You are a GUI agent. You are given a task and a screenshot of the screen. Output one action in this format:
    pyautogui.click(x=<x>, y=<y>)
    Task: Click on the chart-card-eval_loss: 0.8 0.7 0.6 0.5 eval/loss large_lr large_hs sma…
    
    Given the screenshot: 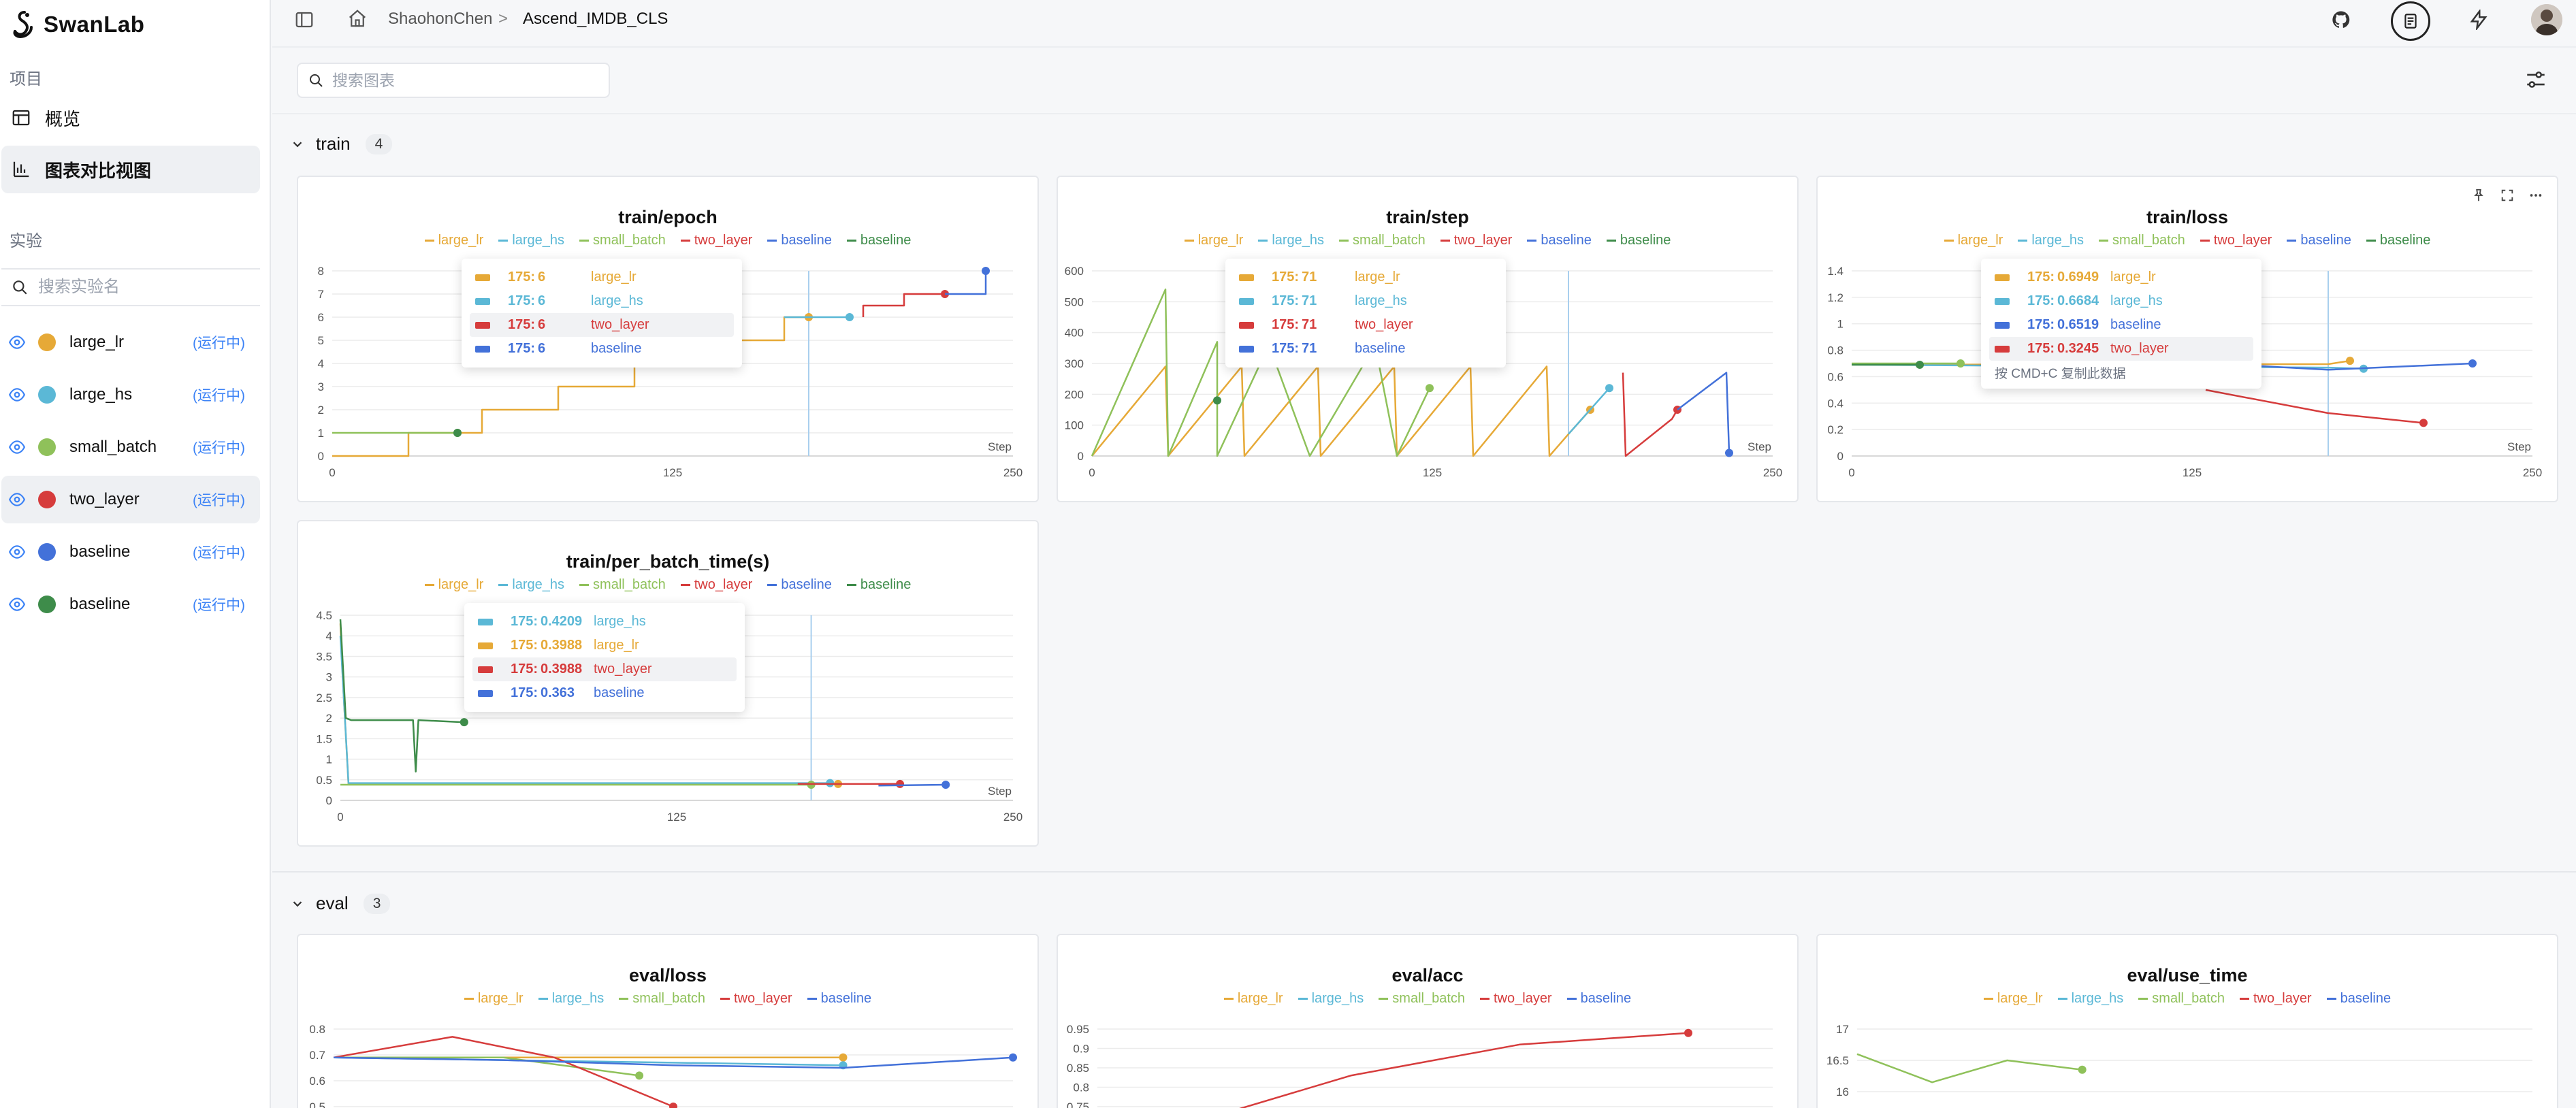 What is the action you would take?
    pyautogui.click(x=668, y=1021)
    